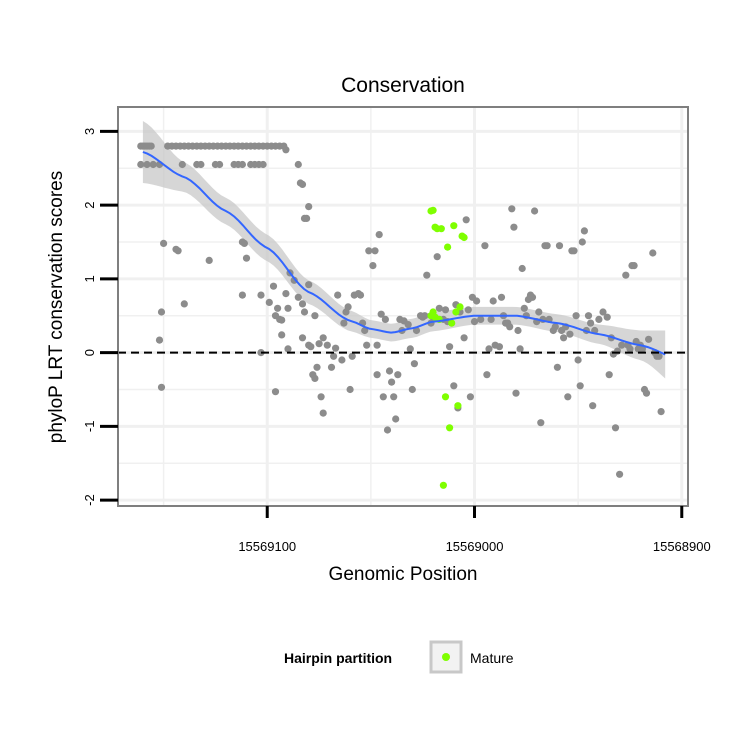 The height and width of the screenshot is (750, 750). Describe the element at coordinates (403, 85) in the screenshot. I see `chart-title: Conservation` at that location.